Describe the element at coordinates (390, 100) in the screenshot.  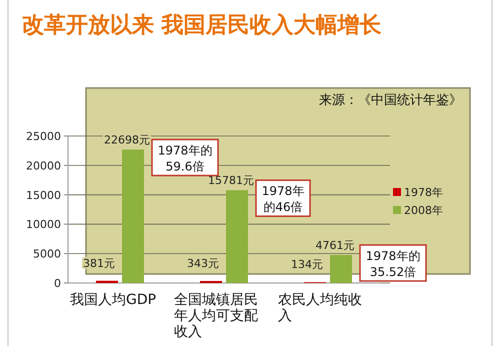
I see `source-note: 来源：《中国统计年鉴》` at that location.